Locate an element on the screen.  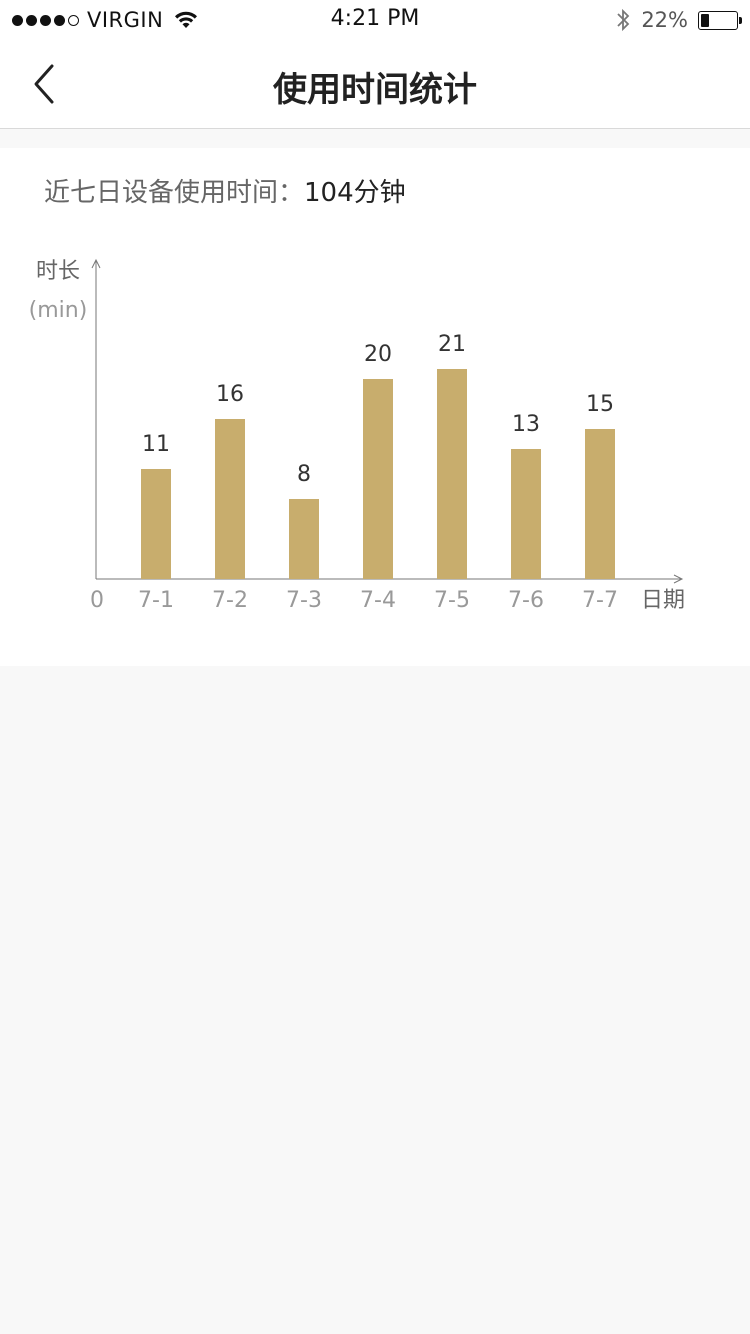
y-axis-label: 时长 is located at coordinates (58, 271).